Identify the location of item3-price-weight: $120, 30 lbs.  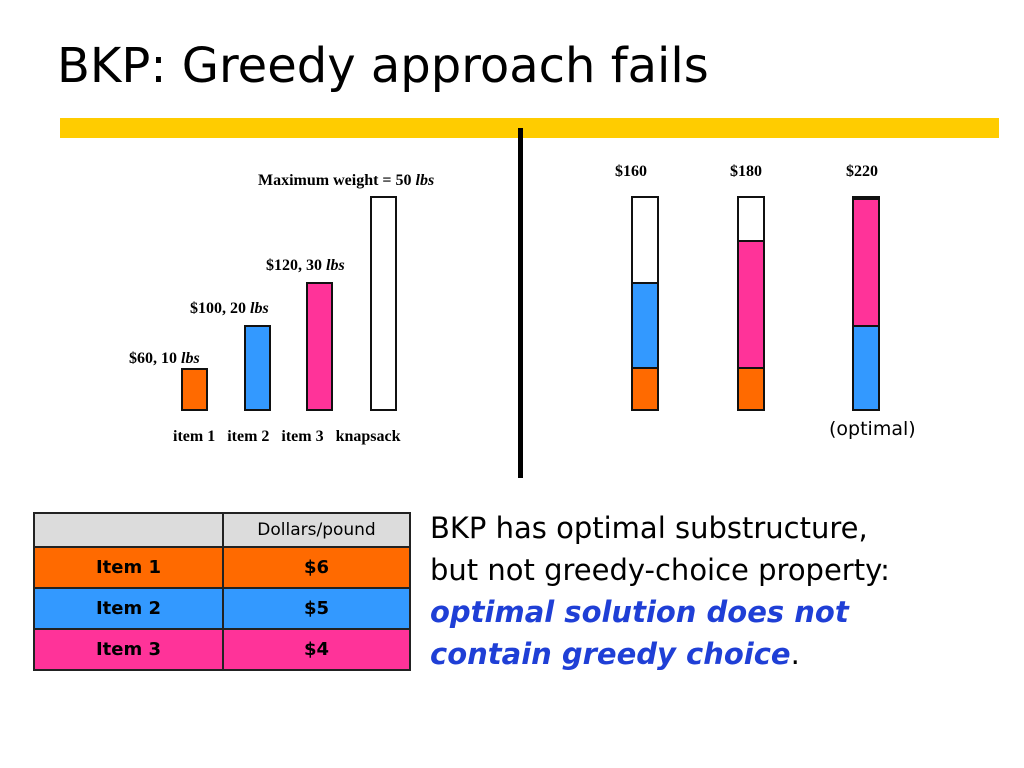
(305, 266).